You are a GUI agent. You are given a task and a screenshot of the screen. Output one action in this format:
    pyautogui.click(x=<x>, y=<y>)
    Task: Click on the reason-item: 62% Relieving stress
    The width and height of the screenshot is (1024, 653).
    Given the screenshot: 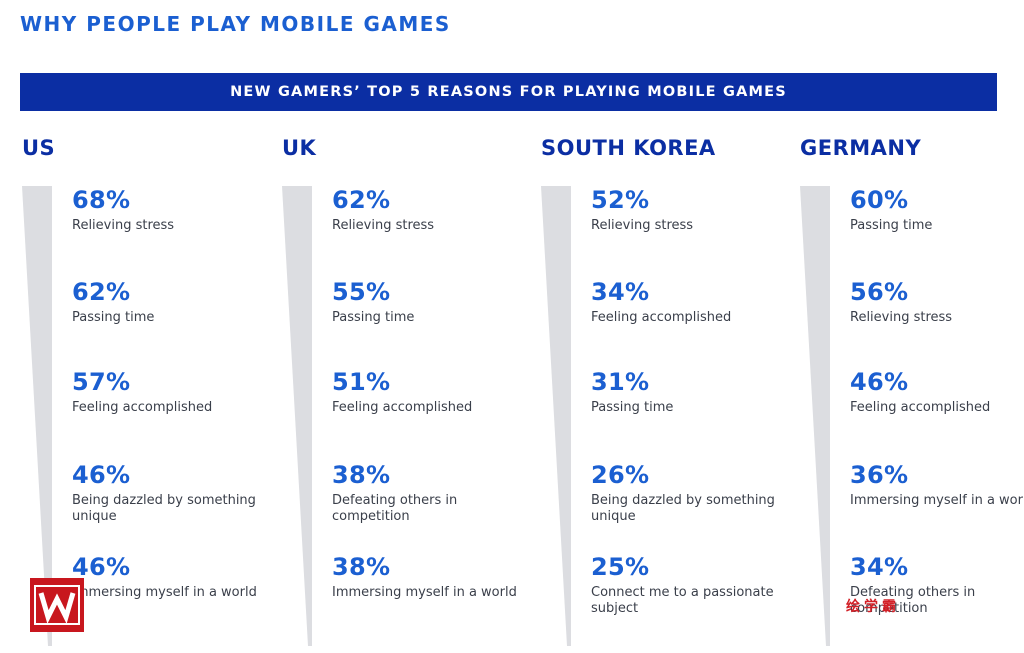 What is the action you would take?
    pyautogui.click(x=432, y=210)
    